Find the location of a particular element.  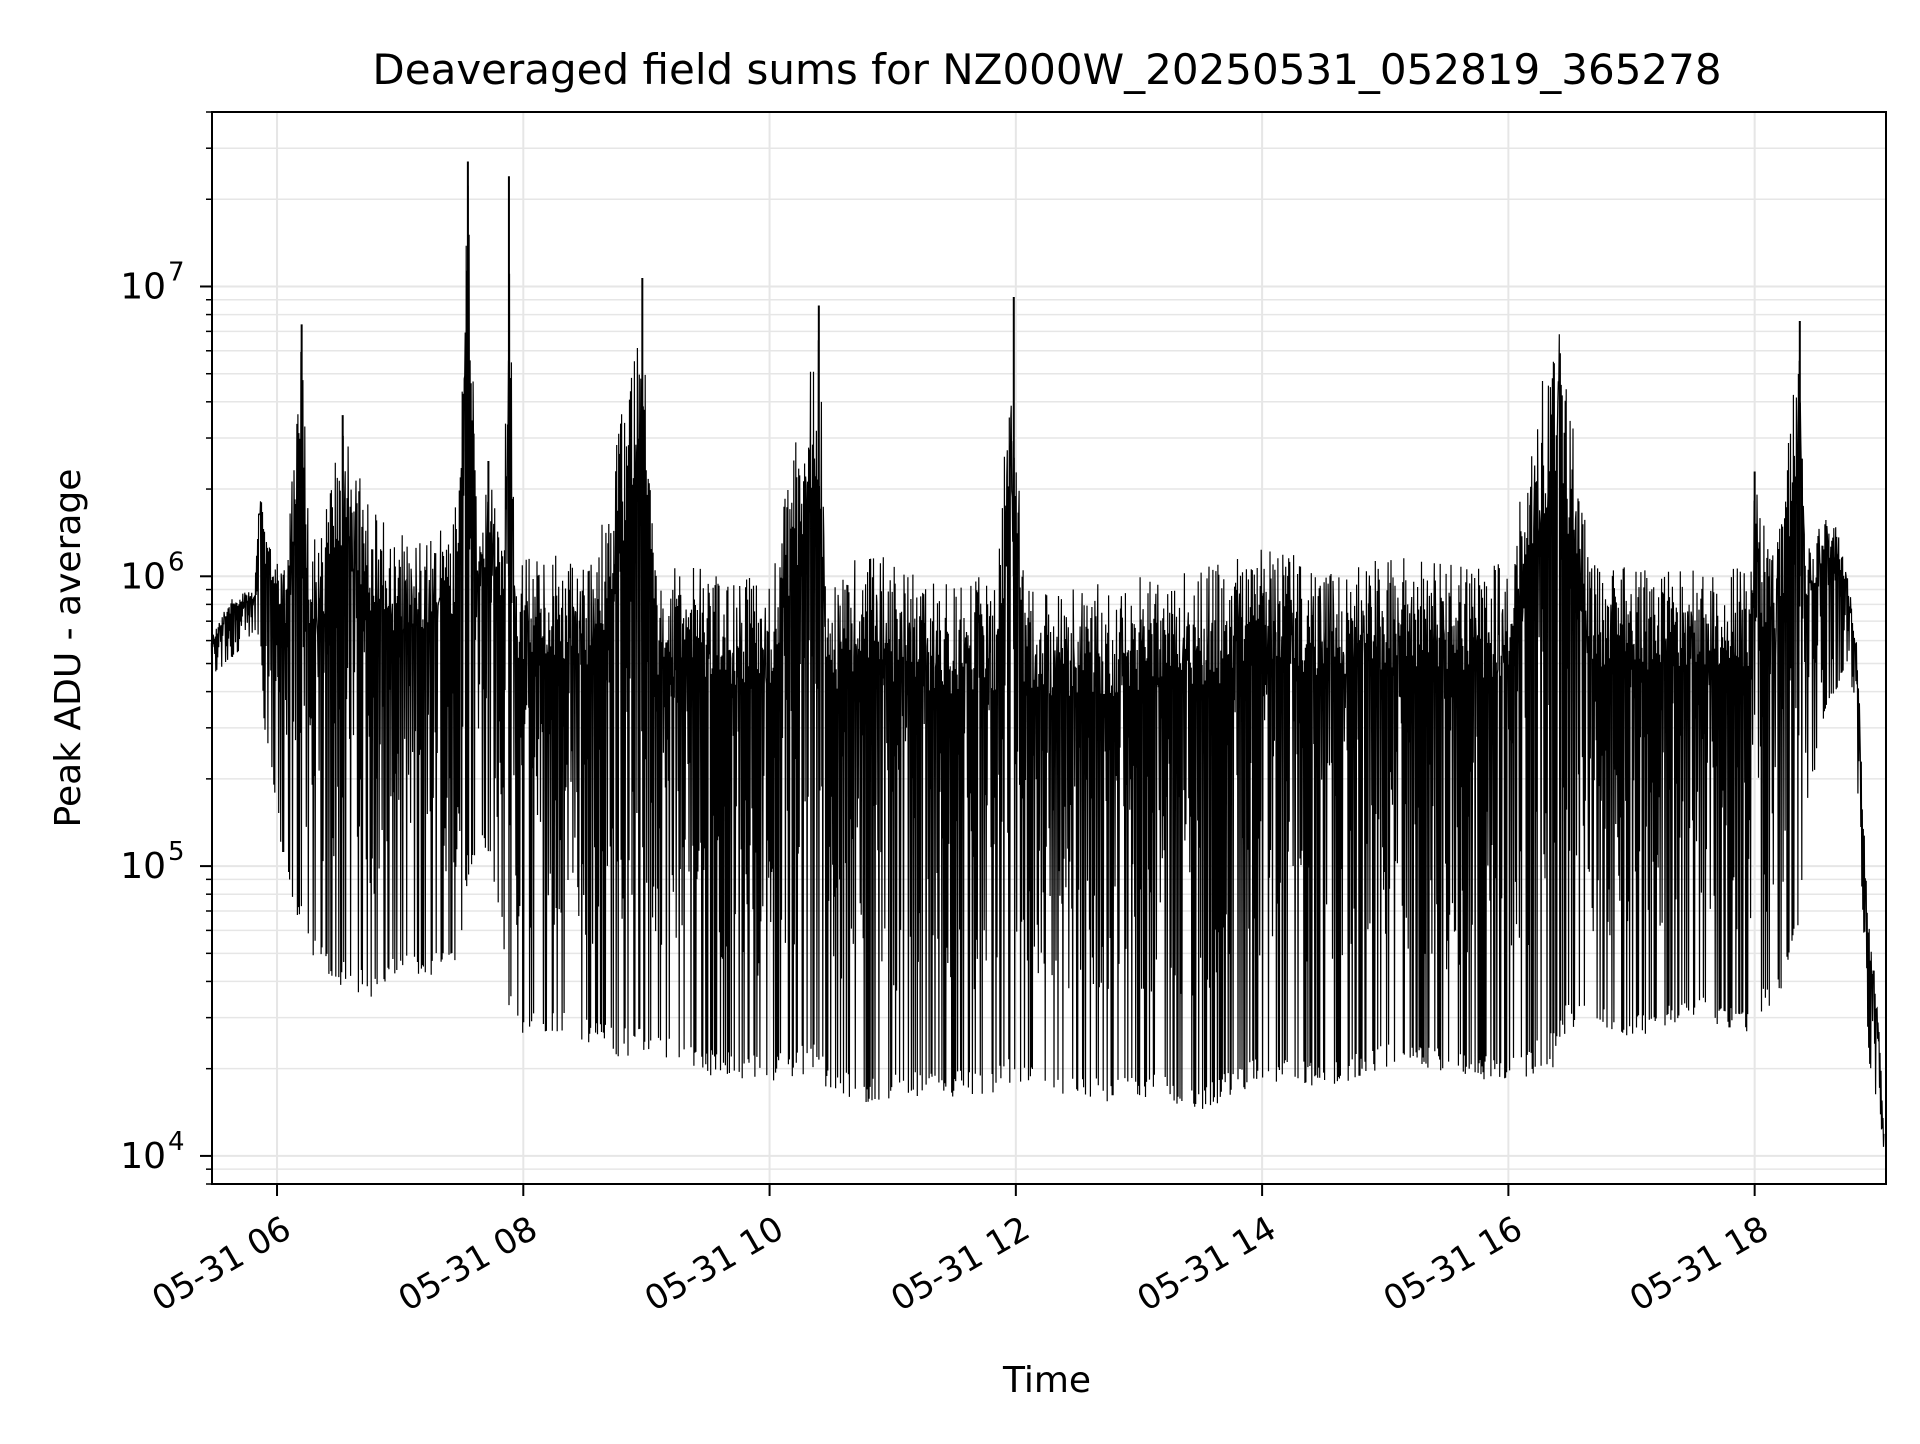

y-tick-label: 10 5 is located at coordinates (152, 862).